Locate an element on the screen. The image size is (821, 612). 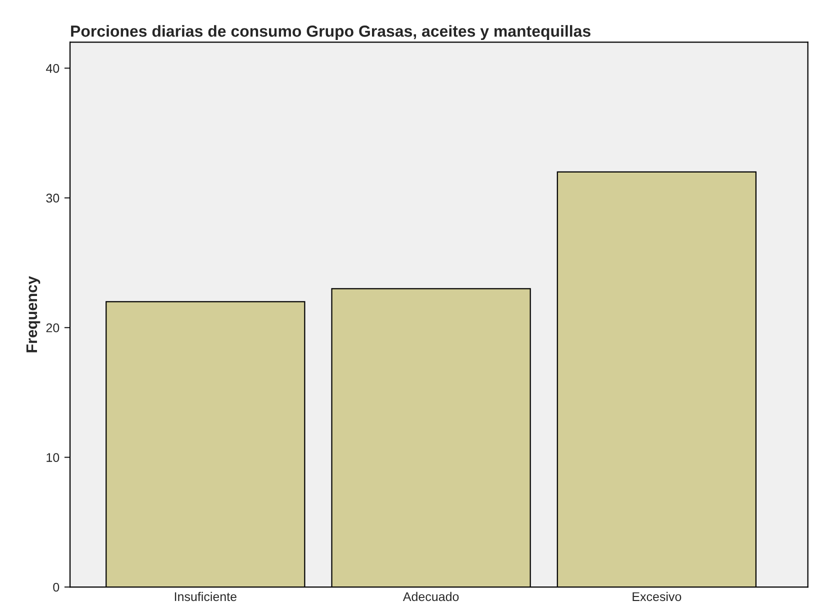
y-tick-label: 10 is located at coordinates (53, 457).